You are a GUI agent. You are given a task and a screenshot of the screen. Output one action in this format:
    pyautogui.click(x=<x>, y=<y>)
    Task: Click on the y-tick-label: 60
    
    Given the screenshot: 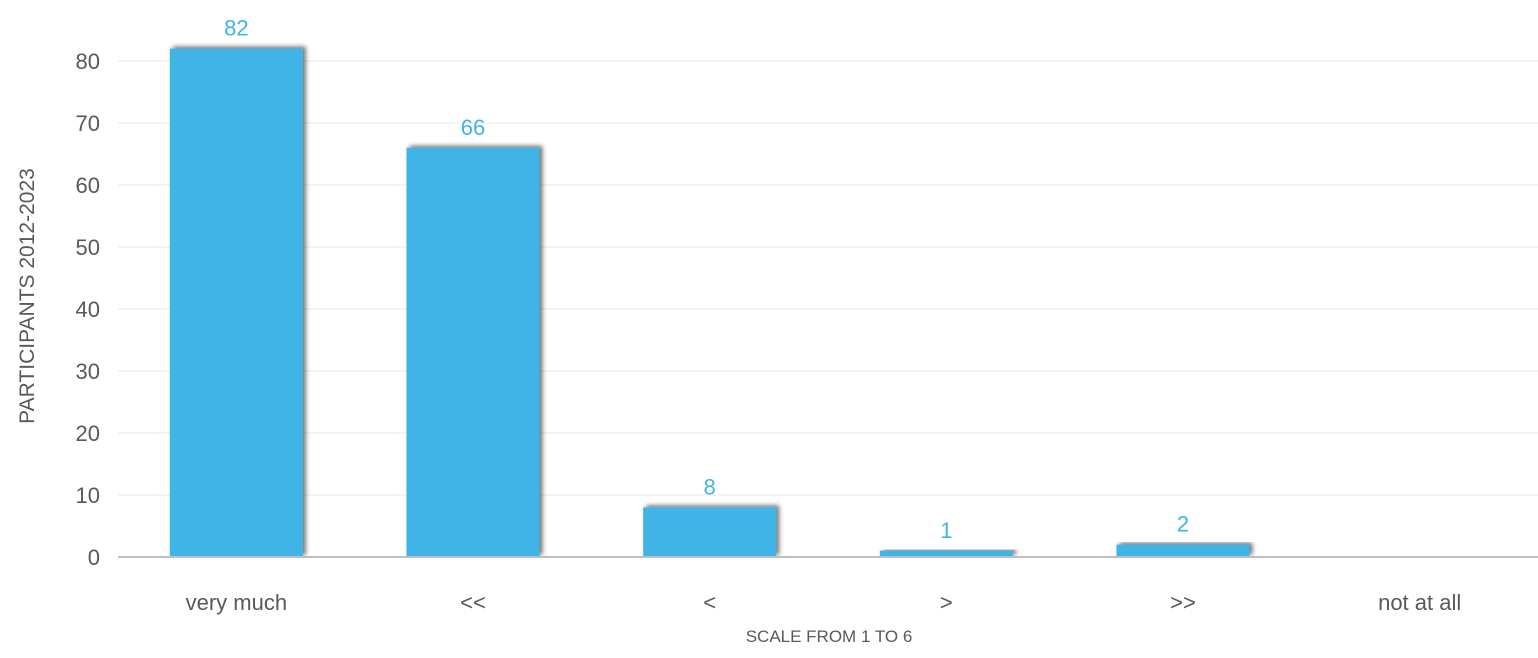 What is the action you would take?
    pyautogui.click(x=88, y=185)
    